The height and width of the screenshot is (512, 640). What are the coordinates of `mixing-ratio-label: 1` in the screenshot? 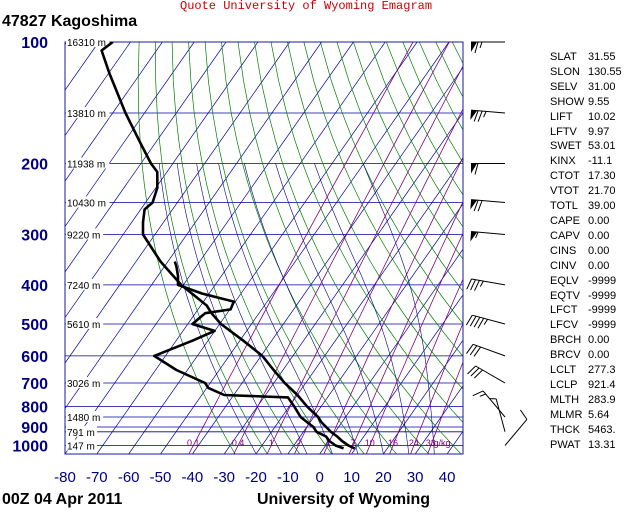 It's located at (271, 443).